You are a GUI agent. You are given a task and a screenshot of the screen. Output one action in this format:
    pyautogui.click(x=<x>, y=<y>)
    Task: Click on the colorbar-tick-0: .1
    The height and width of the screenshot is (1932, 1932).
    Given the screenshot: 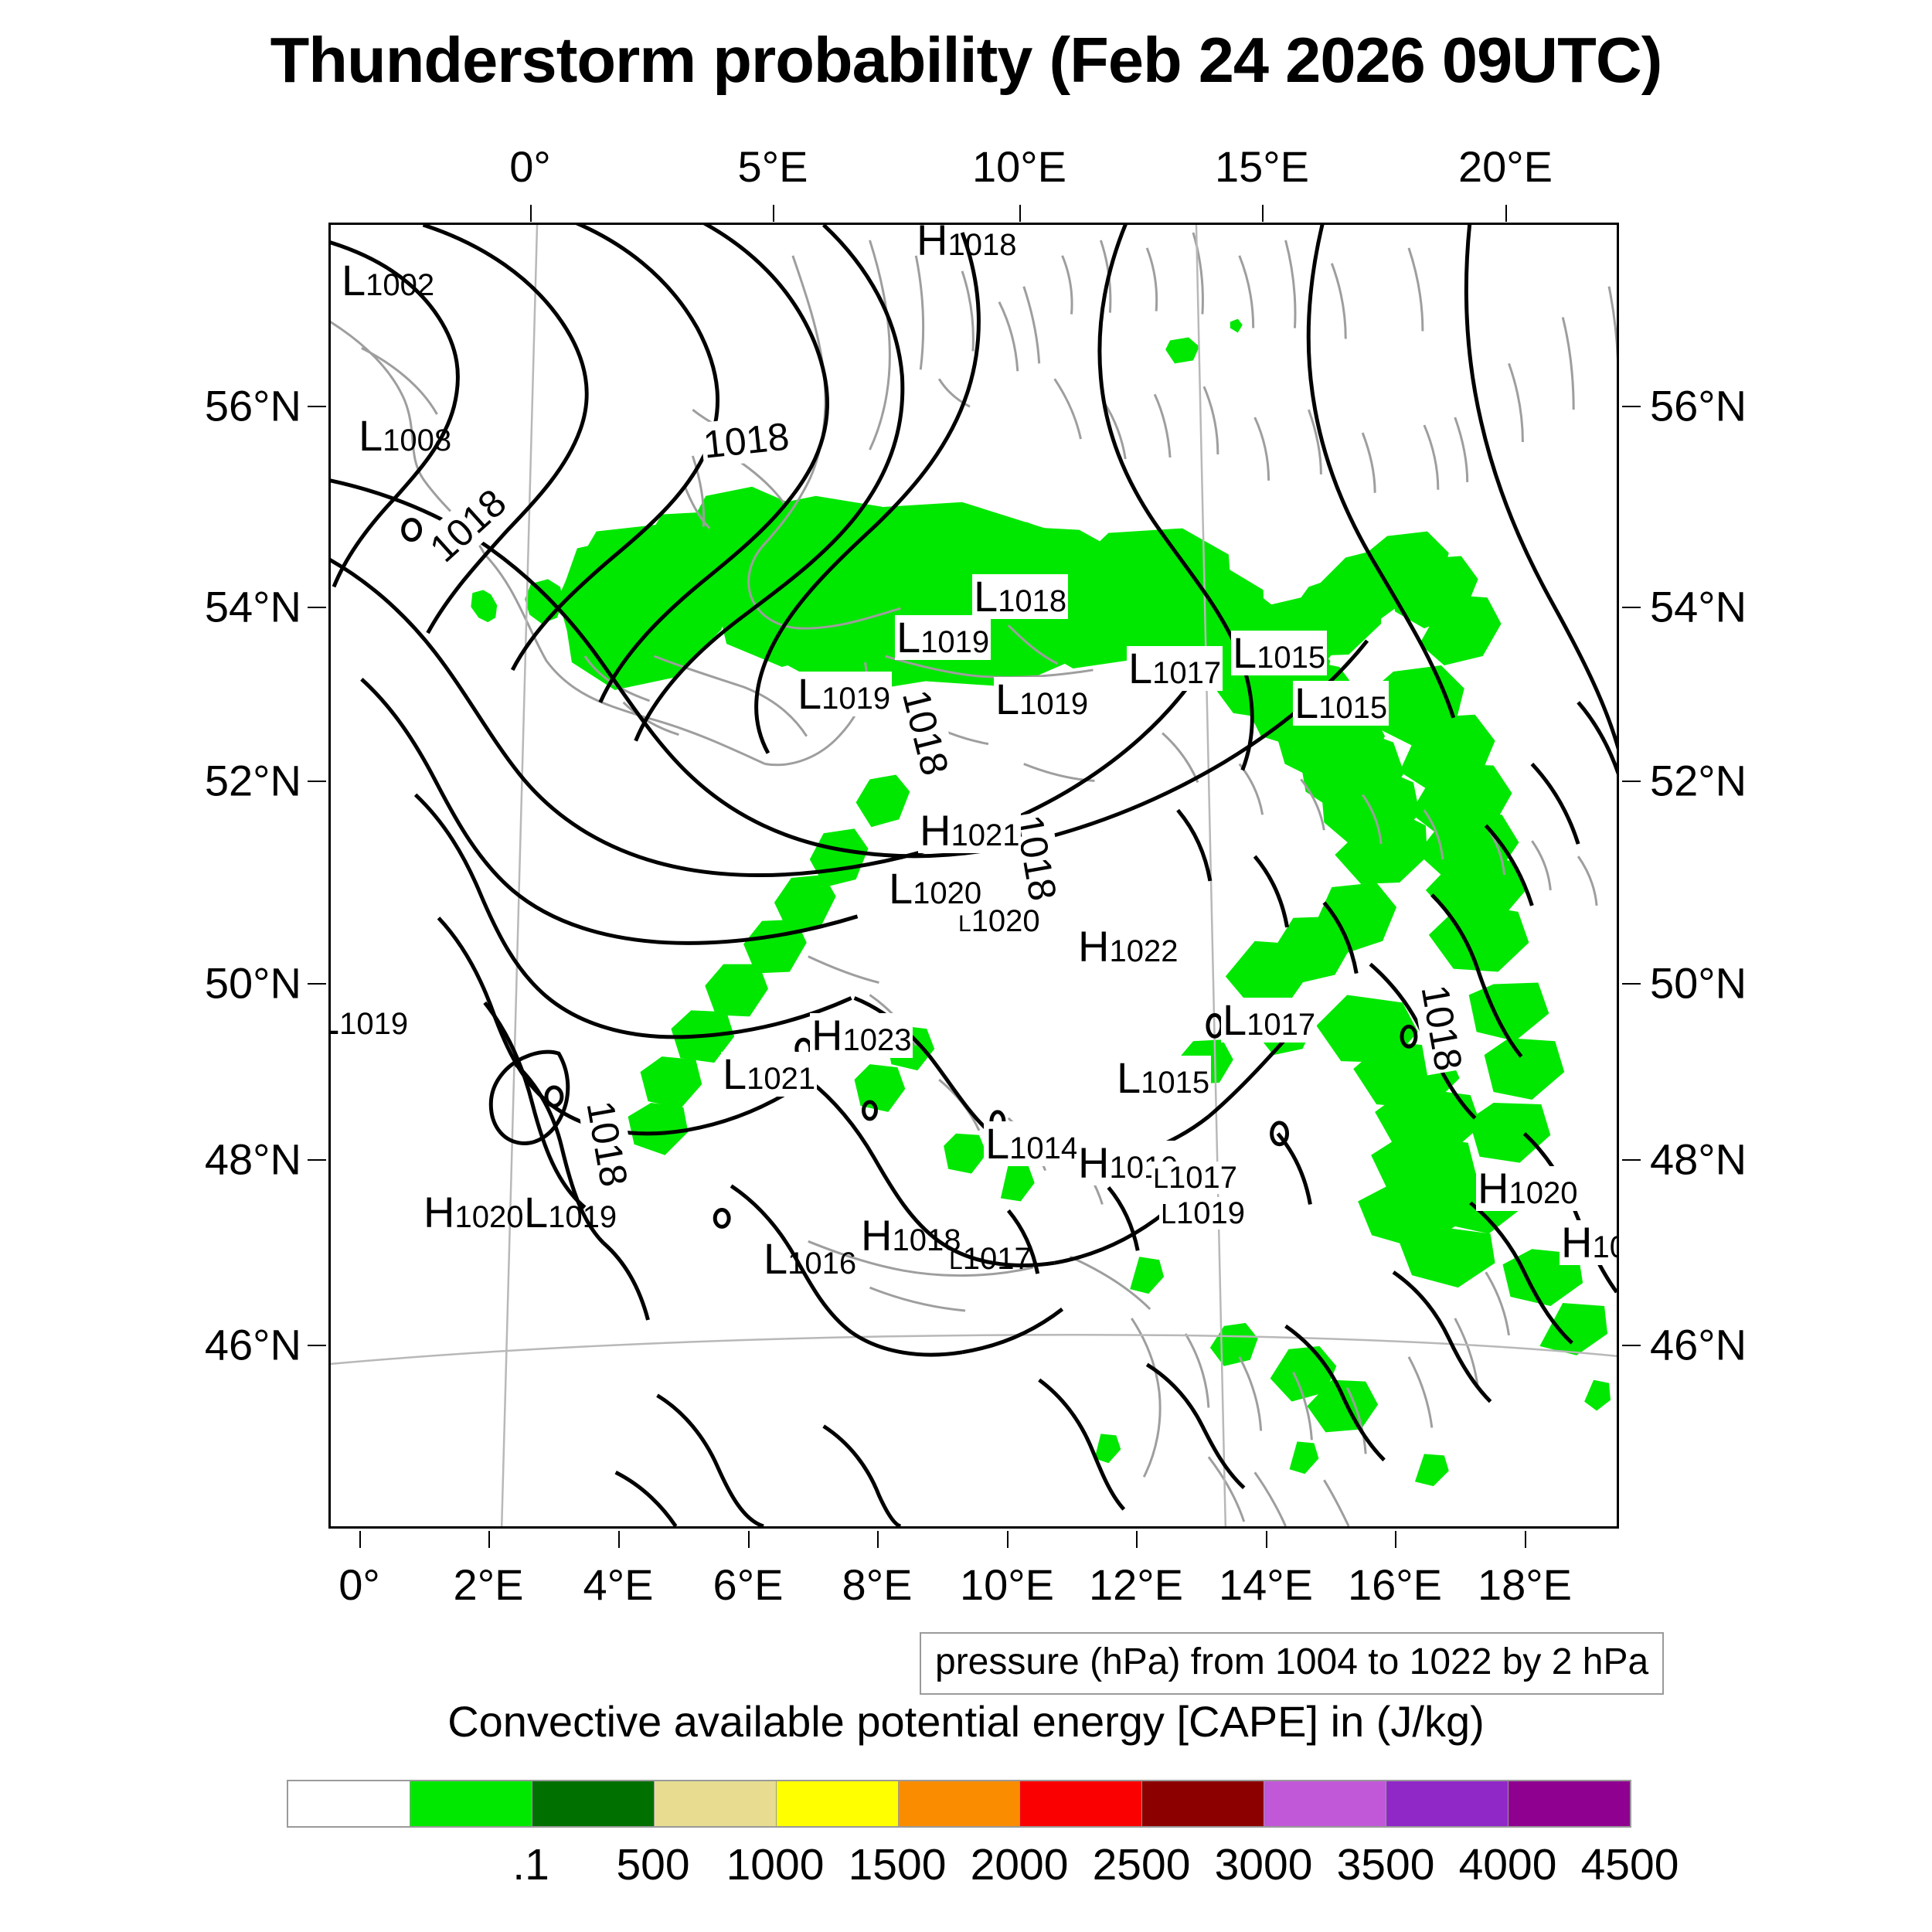 What is the action you would take?
    pyautogui.click(x=531, y=1865)
    